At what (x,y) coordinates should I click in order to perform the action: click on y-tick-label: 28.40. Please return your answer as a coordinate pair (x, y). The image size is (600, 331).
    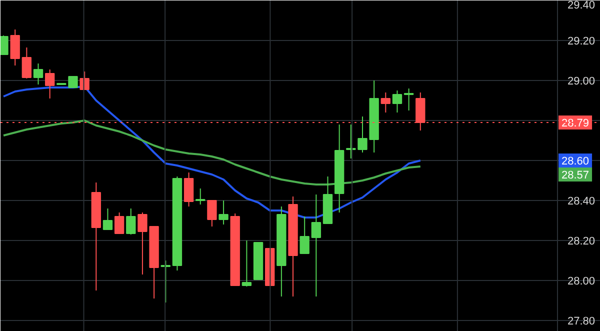
    Looking at the image, I should click on (582, 202).